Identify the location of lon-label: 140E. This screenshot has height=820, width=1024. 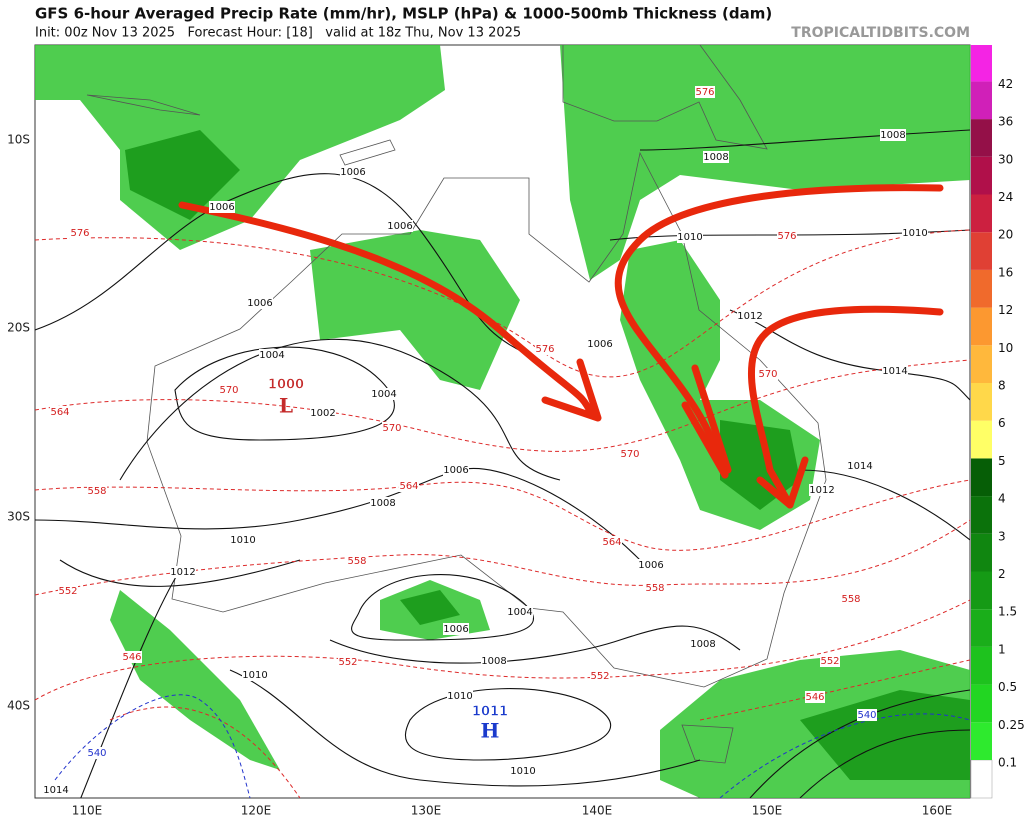
(597, 811).